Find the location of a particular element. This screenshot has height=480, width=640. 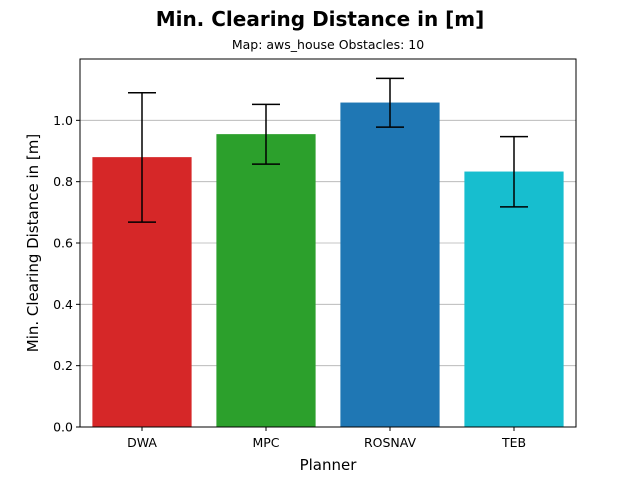

y-axis-ticks: 0.0 0.2 0.4 0.6 0.8 1.0 is located at coordinates (66, 274).